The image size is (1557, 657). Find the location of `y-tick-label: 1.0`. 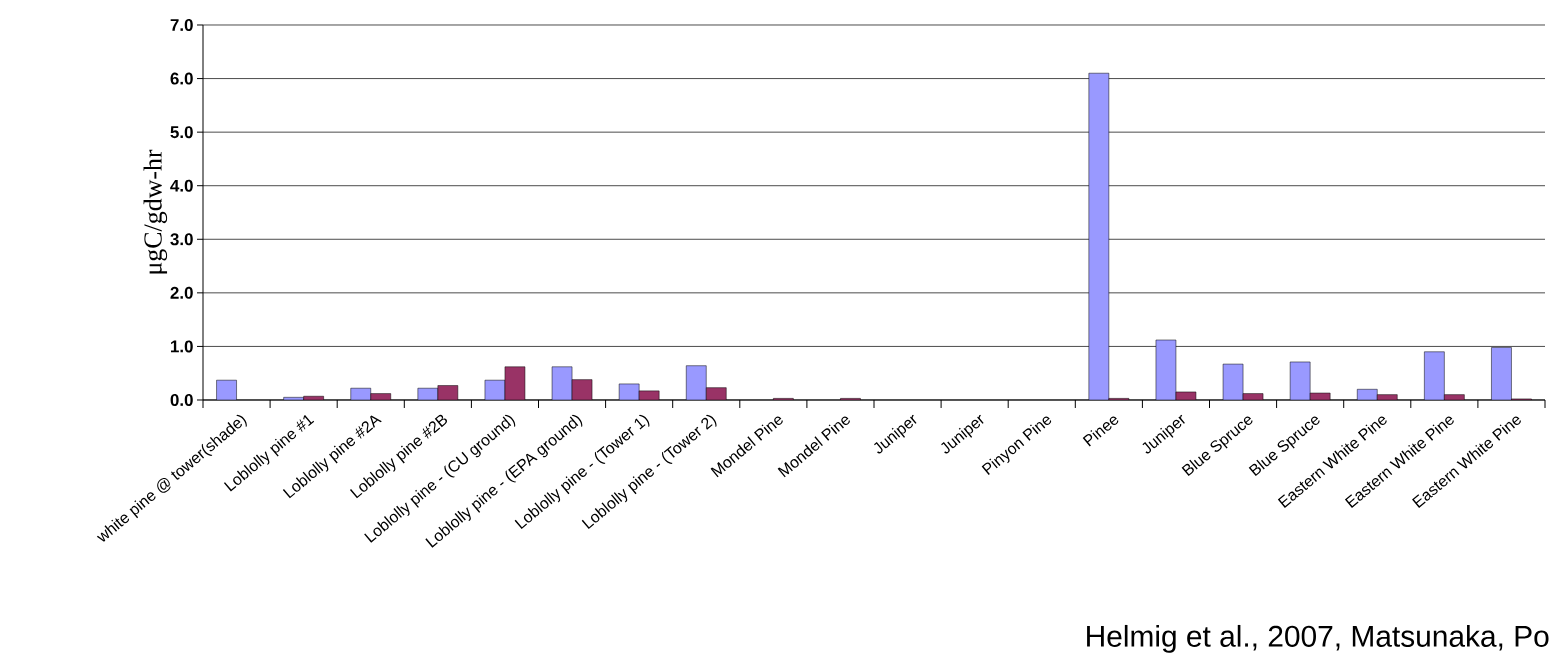

y-tick-label: 1.0 is located at coordinates (182, 346).